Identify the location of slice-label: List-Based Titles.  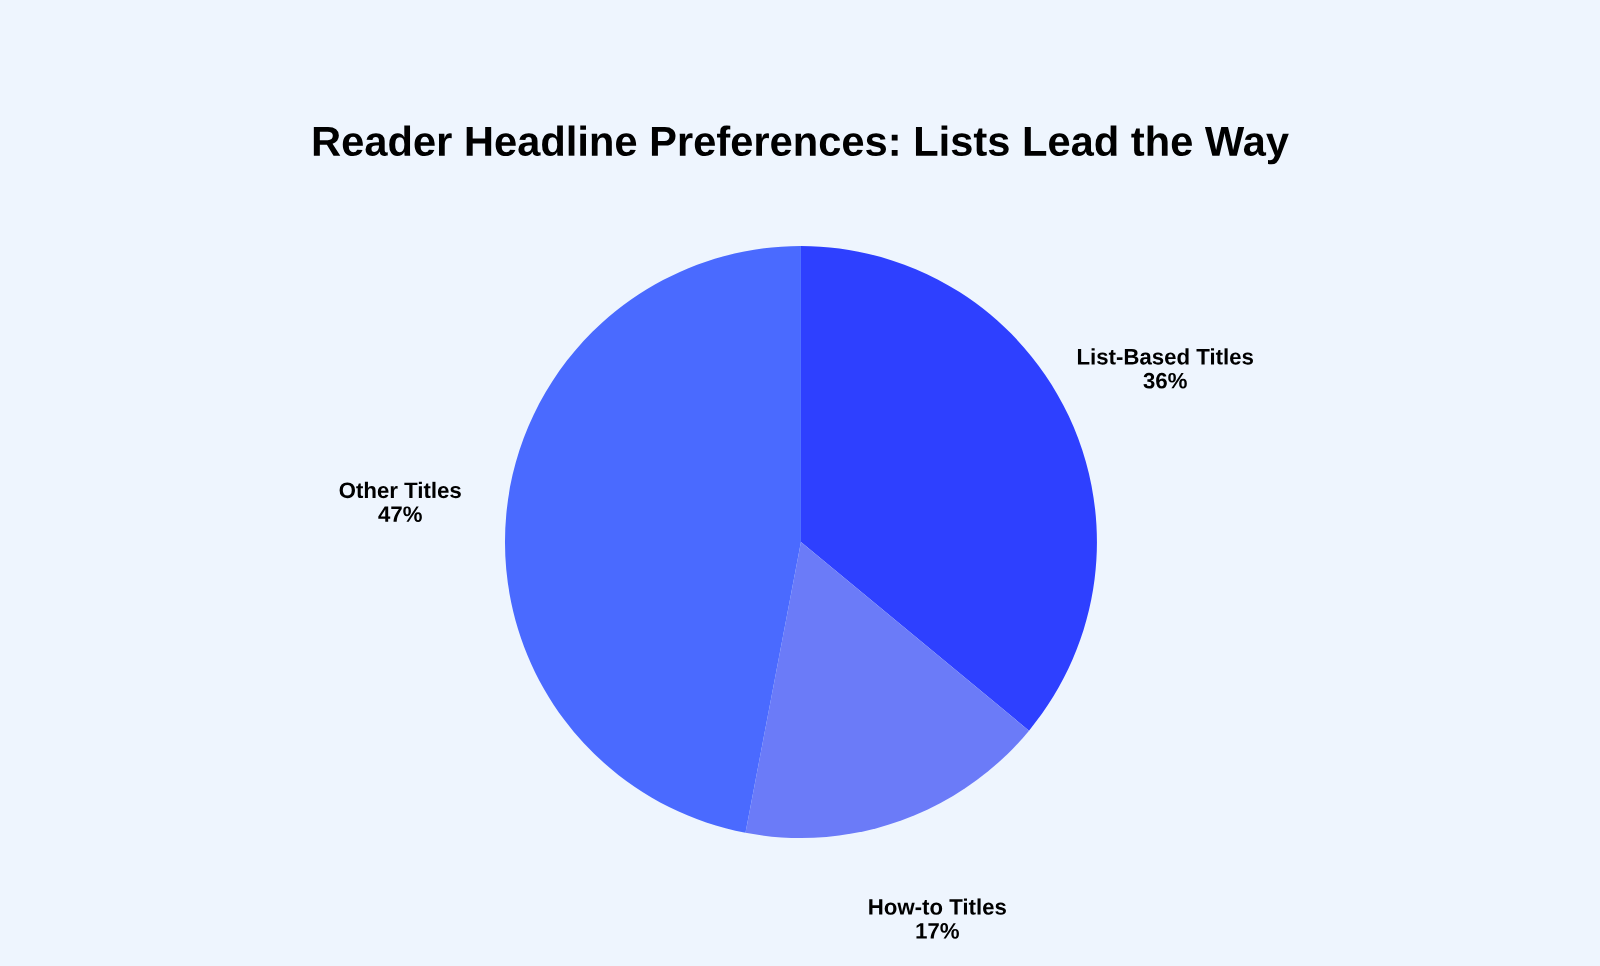
(1165, 356).